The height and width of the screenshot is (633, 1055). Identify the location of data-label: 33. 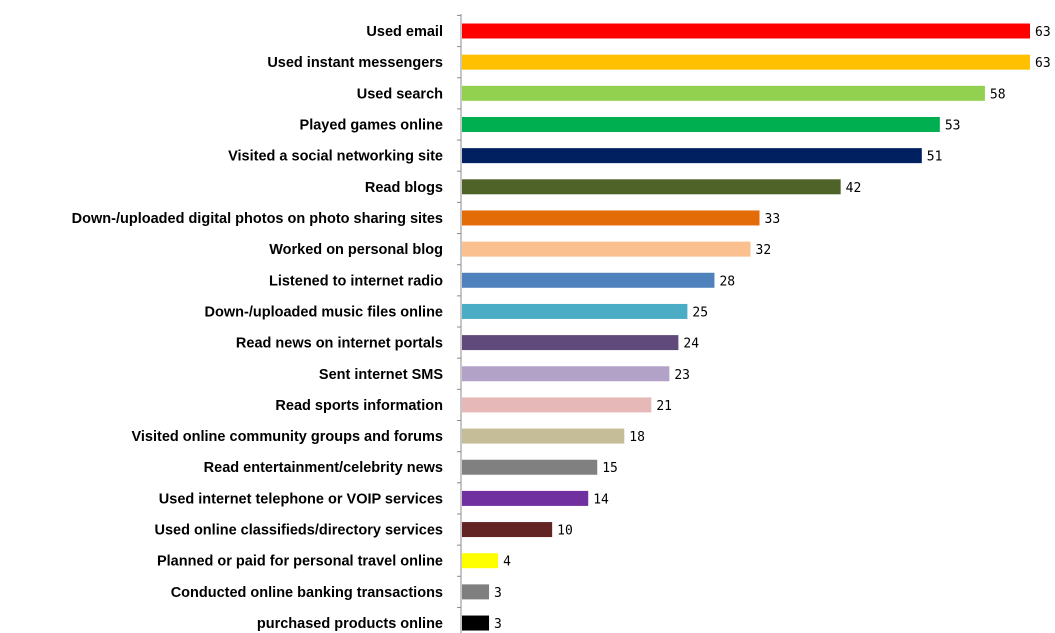
(773, 219).